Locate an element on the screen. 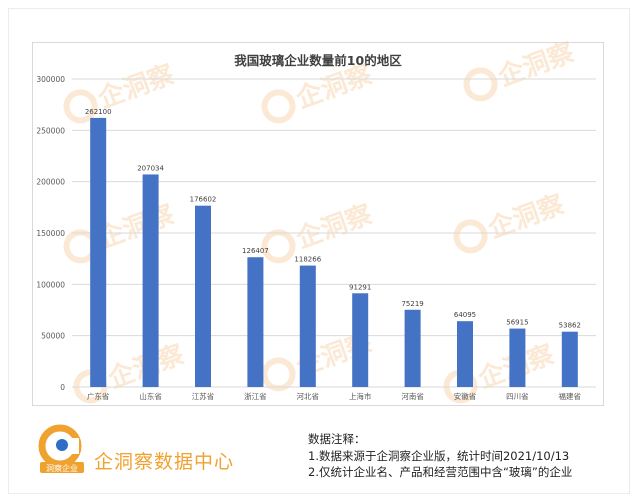 This screenshot has height=504, width=640. data-label: 75219 is located at coordinates (412, 304).